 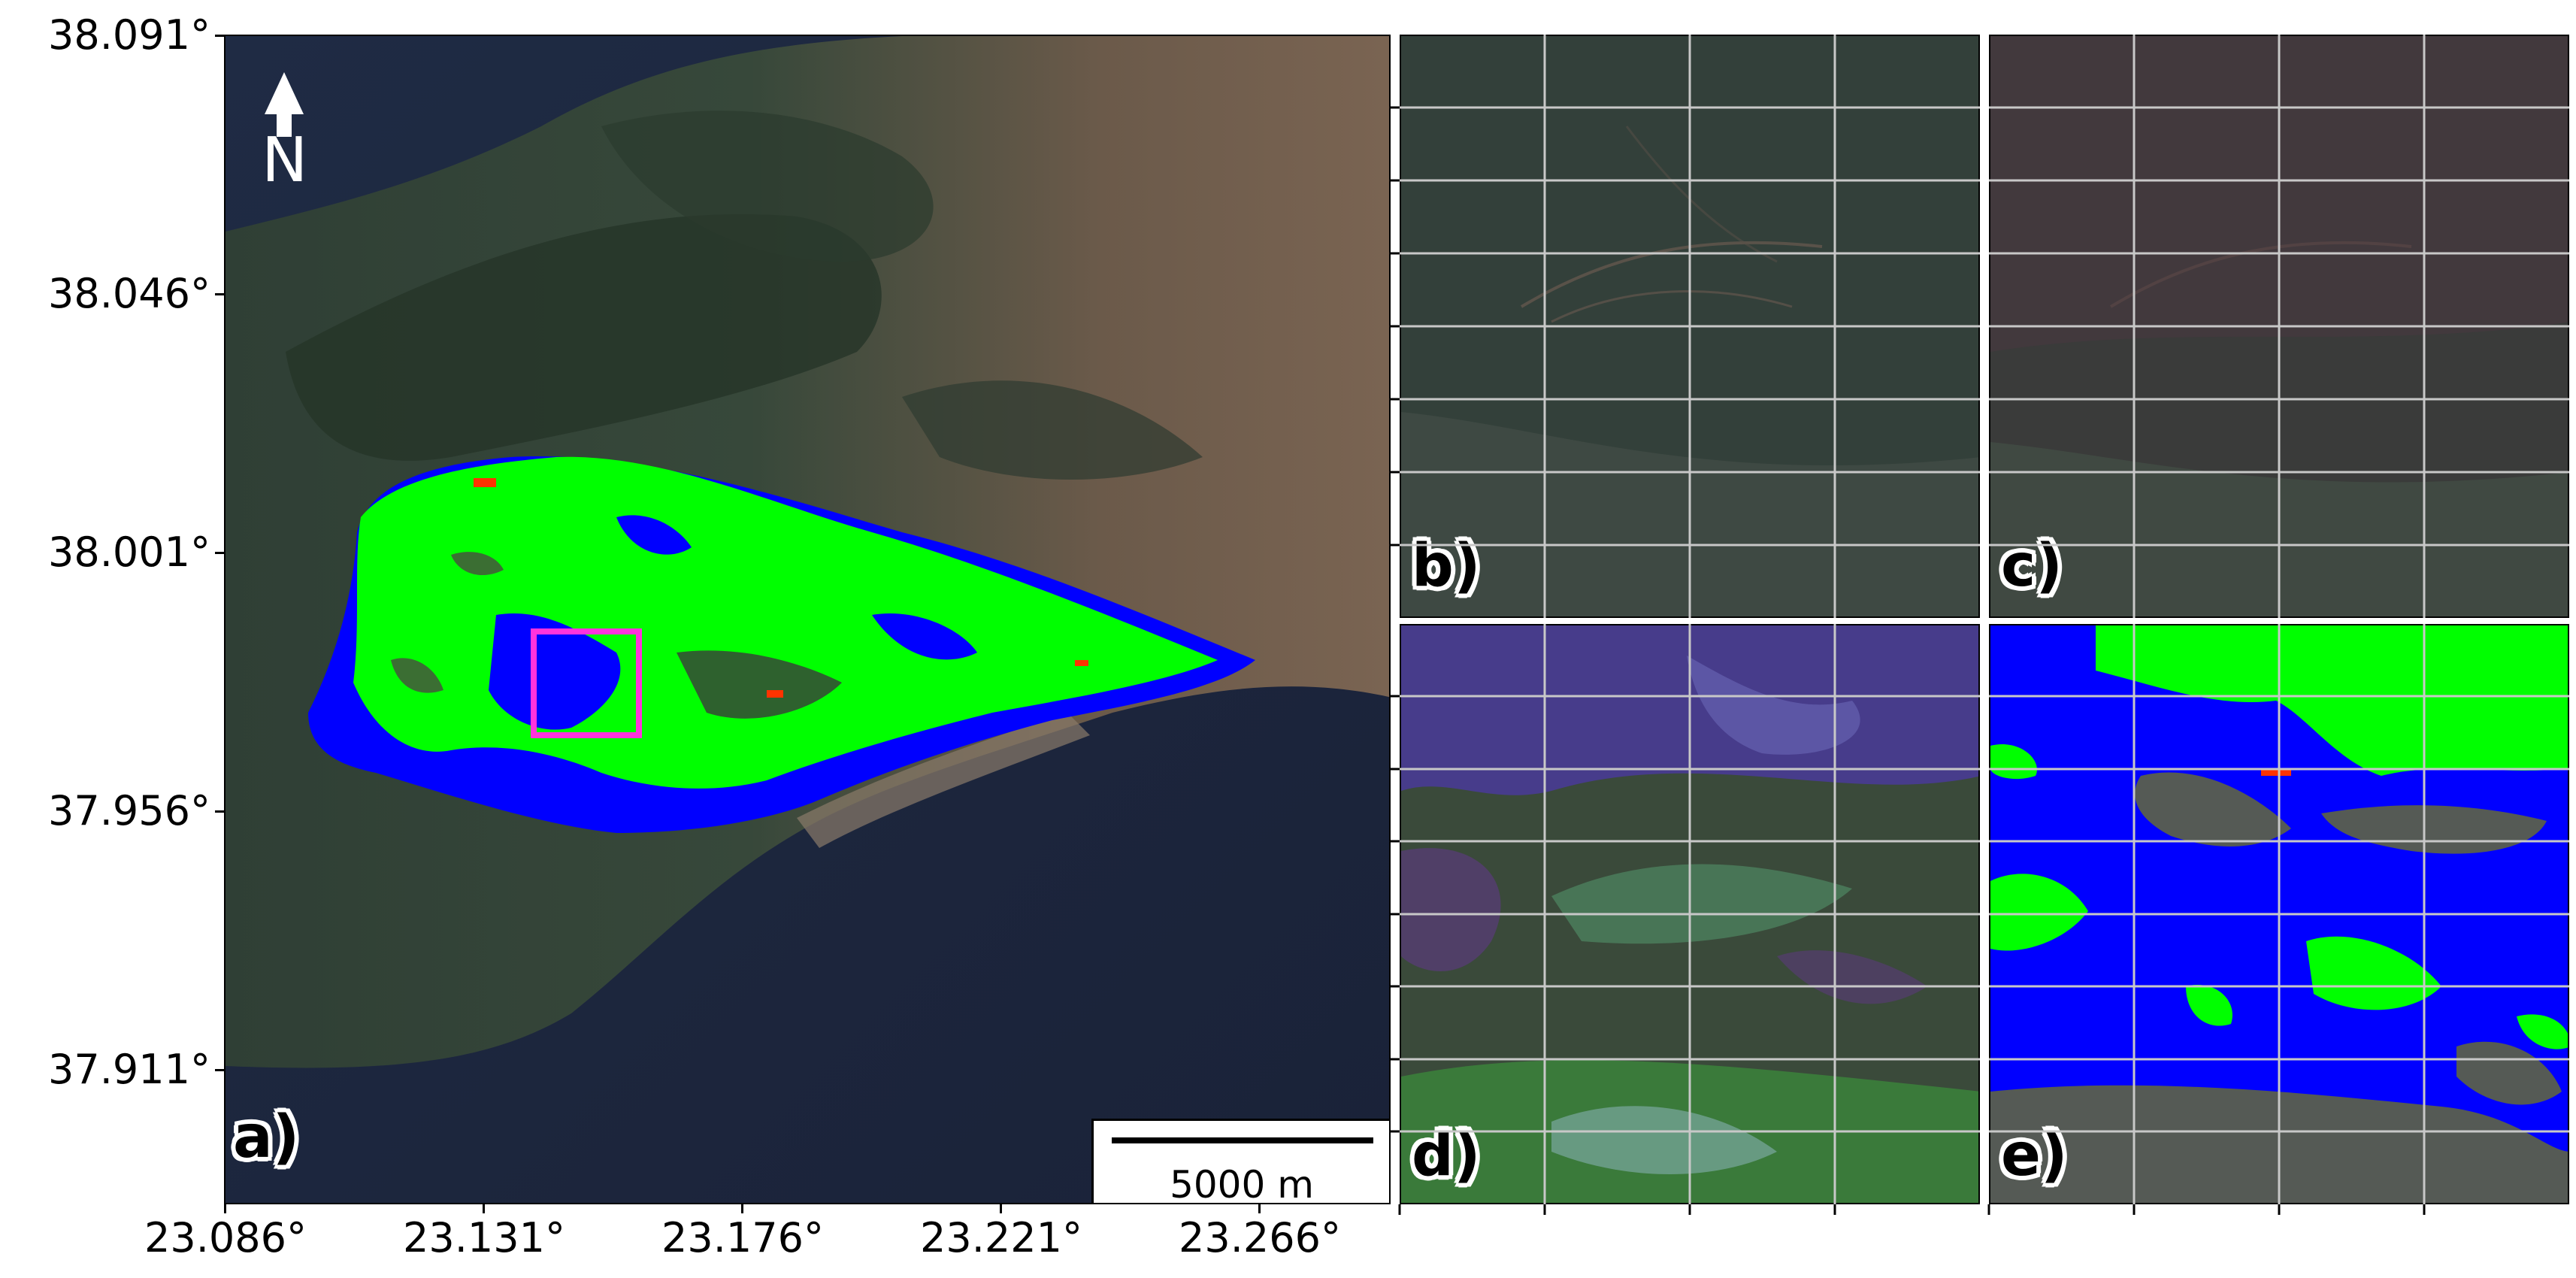 What do you see at coordinates (266, 1137) in the screenshot?
I see `panel-label-a: a)` at bounding box center [266, 1137].